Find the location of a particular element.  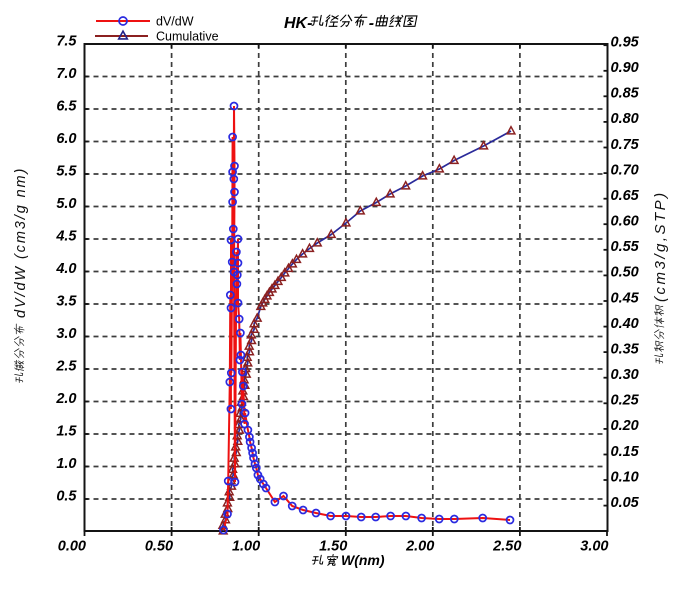

svg-text: 0.90 is located at coordinates (625, 68).